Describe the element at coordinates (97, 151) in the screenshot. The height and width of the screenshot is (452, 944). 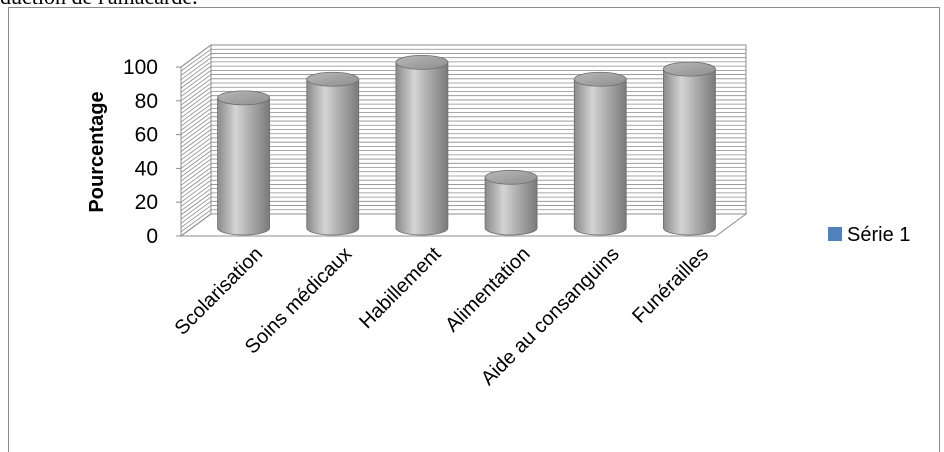
I see `y-axis-label: Pourcentage` at that location.